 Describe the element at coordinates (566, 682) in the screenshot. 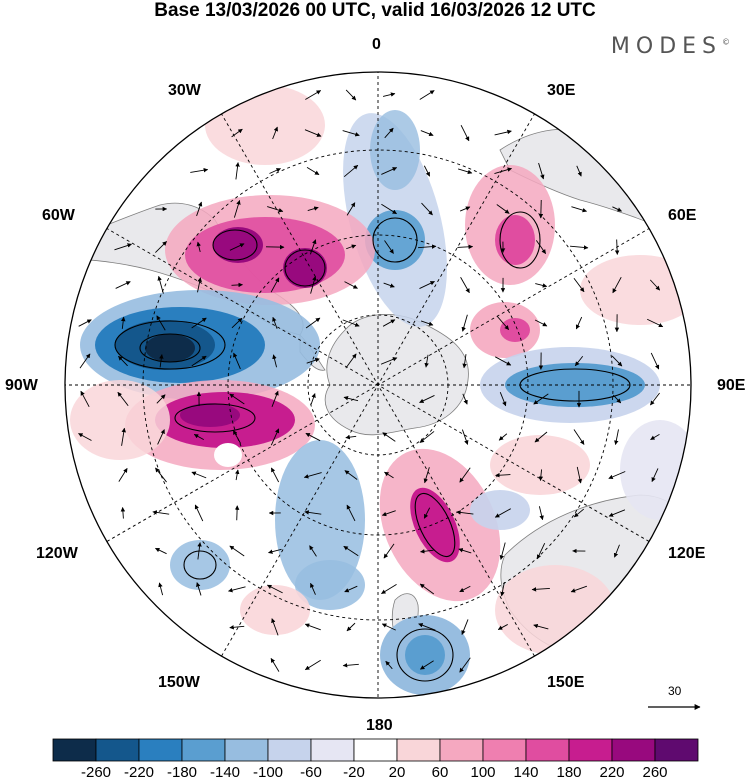

I see `lon-label-150e: 150E` at that location.